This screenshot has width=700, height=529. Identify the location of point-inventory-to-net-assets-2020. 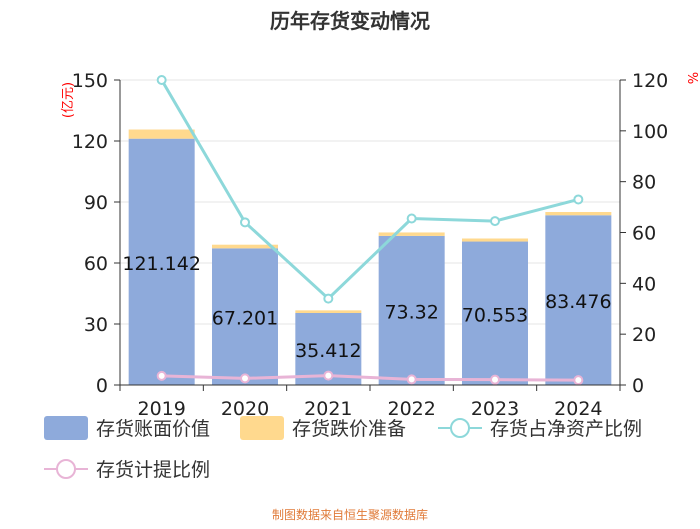
(245, 222).